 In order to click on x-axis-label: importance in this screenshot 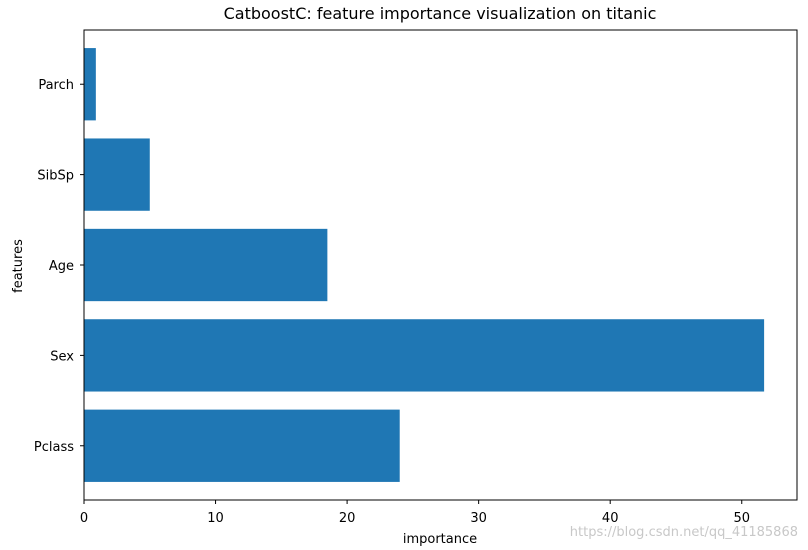, I will do `click(440, 539)`.